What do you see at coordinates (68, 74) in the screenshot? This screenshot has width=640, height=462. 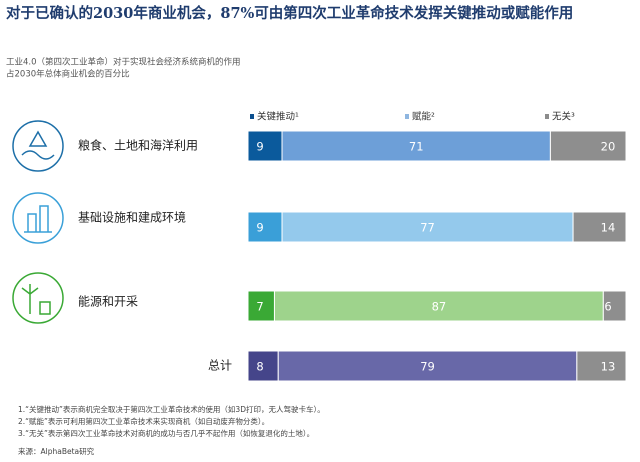 I see `subtitle: 占2030年总体商业机会的百分比` at bounding box center [68, 74].